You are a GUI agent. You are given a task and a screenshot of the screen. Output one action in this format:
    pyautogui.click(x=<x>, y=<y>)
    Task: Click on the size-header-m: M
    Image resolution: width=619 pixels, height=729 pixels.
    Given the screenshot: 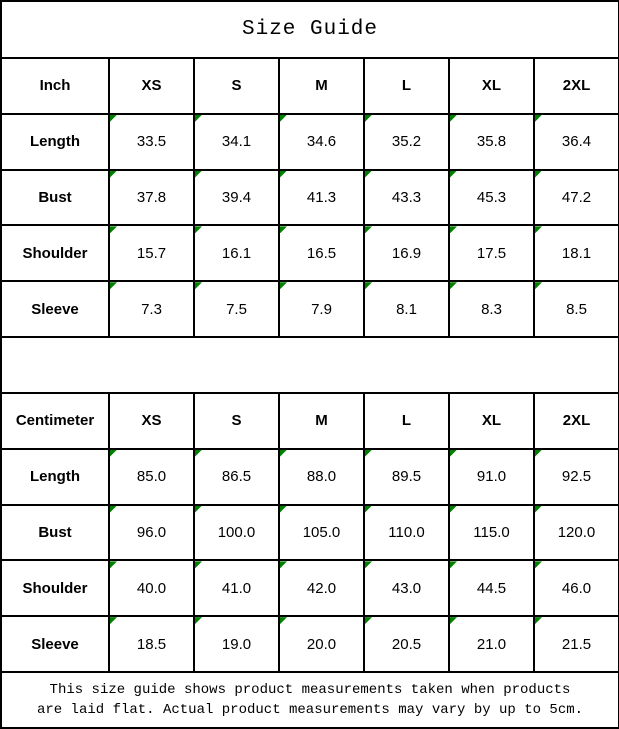 What is the action you would take?
    pyautogui.click(x=321, y=420)
    